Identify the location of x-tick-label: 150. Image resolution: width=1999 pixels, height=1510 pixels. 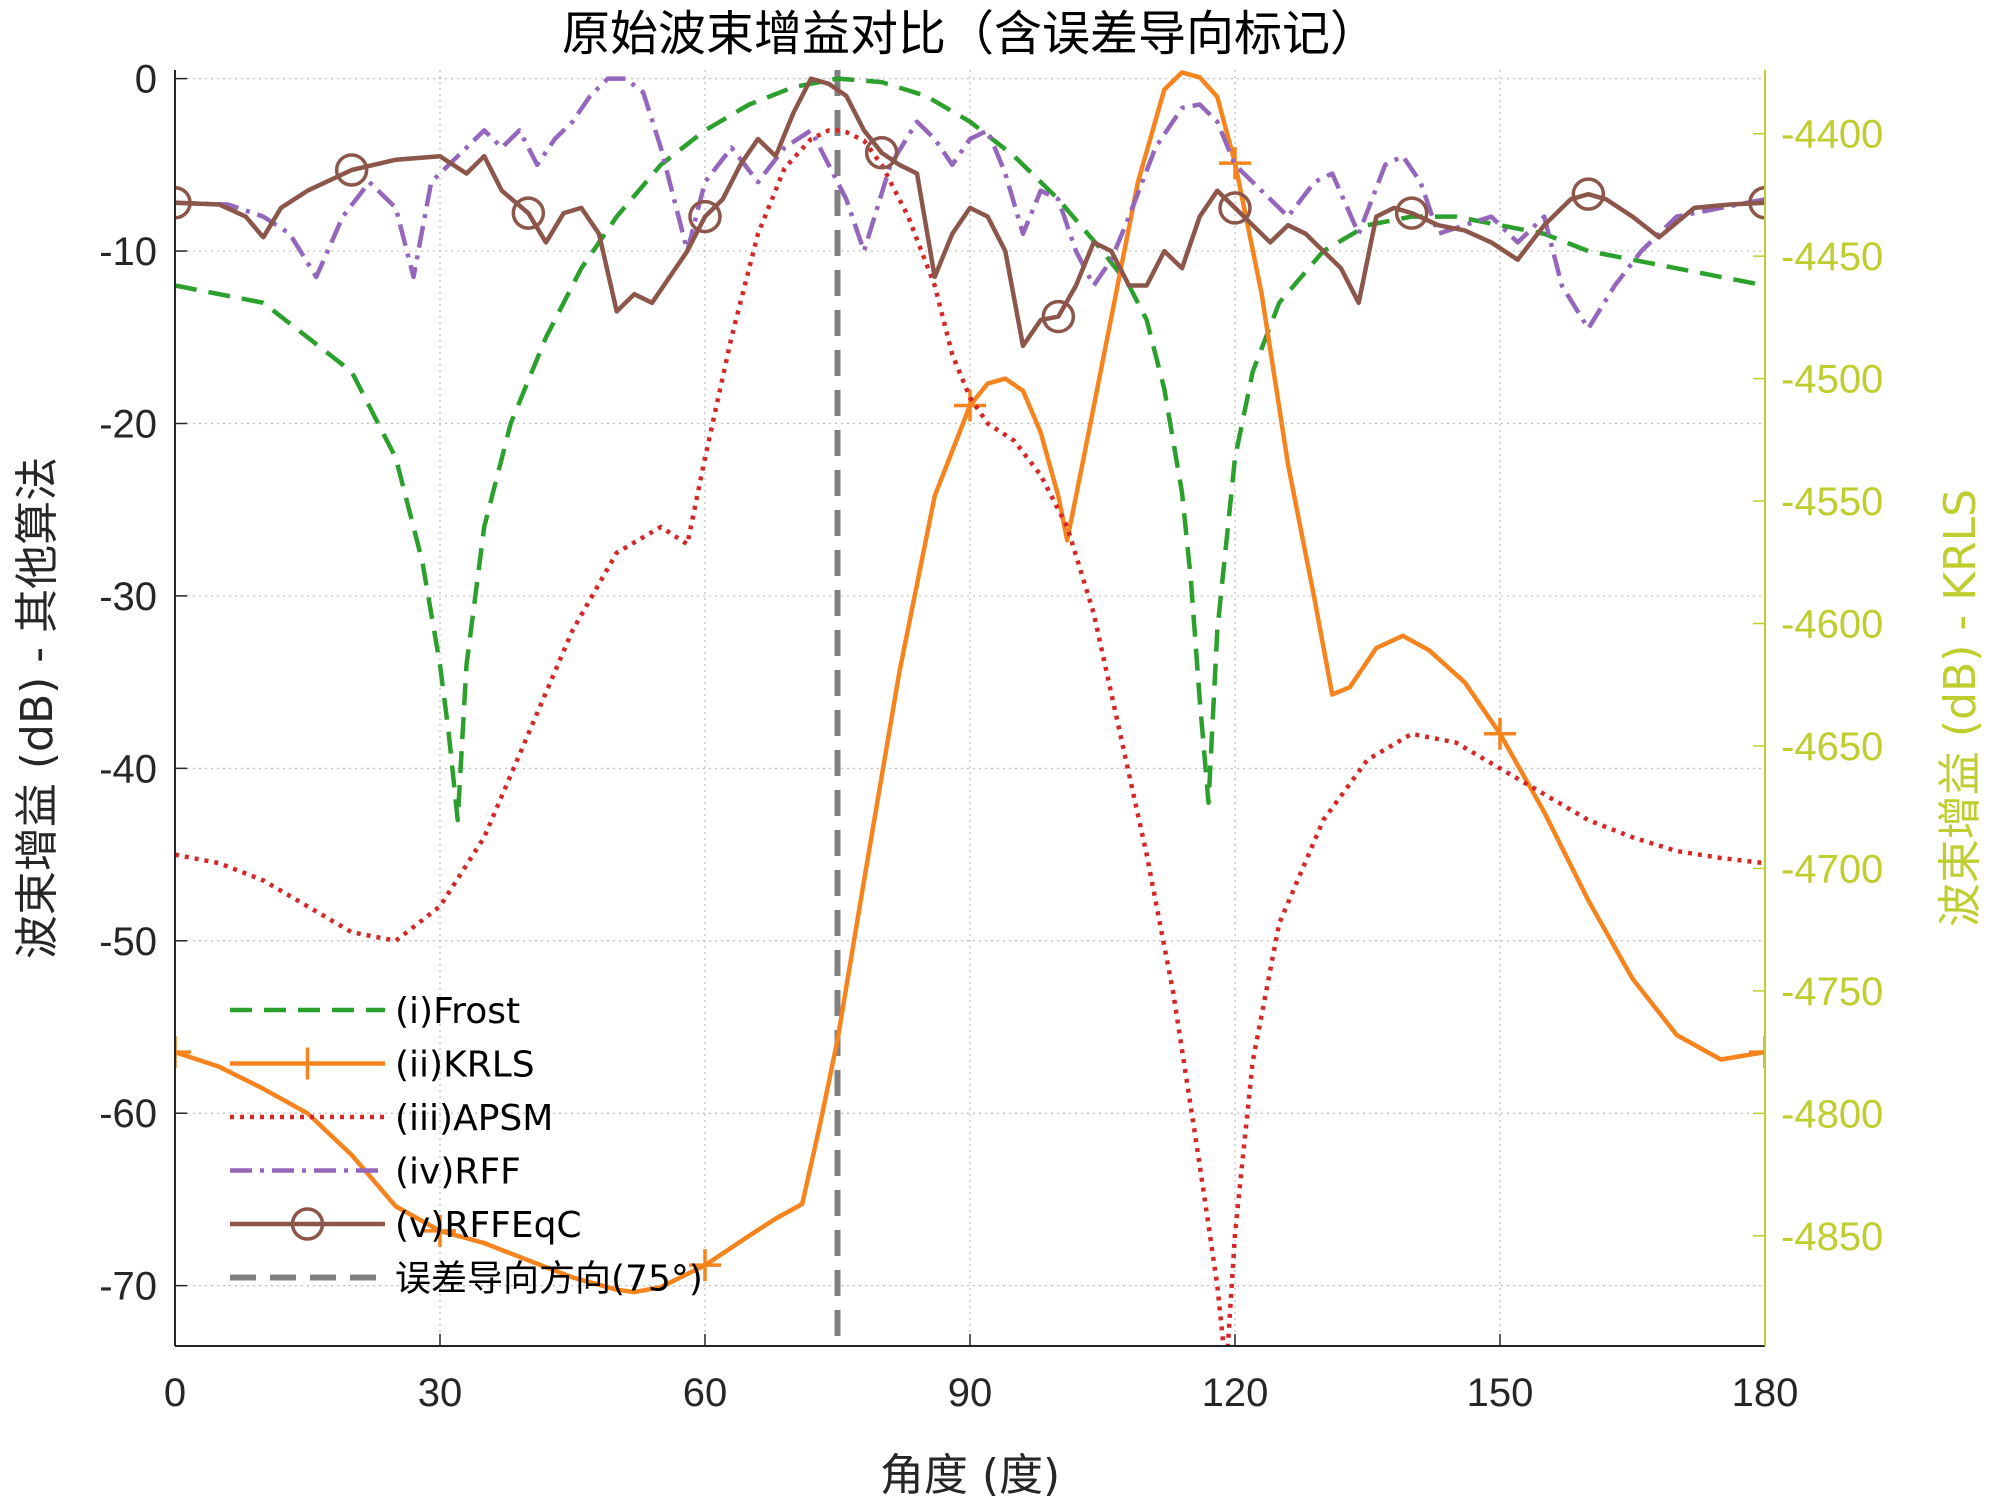
(1500, 1393).